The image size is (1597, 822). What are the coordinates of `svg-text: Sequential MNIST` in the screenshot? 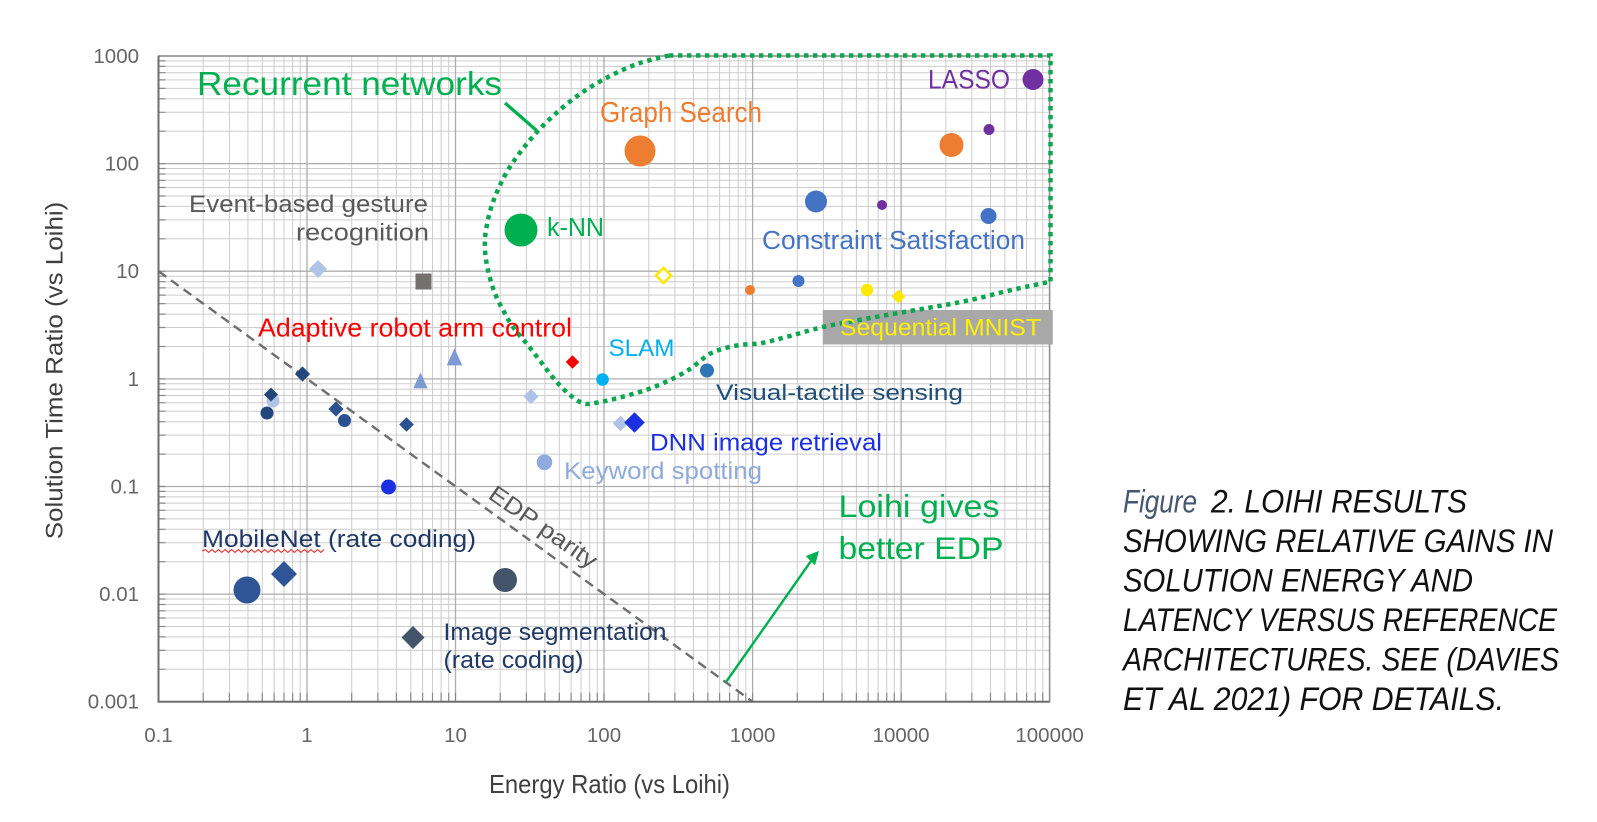 It's located at (940, 328).